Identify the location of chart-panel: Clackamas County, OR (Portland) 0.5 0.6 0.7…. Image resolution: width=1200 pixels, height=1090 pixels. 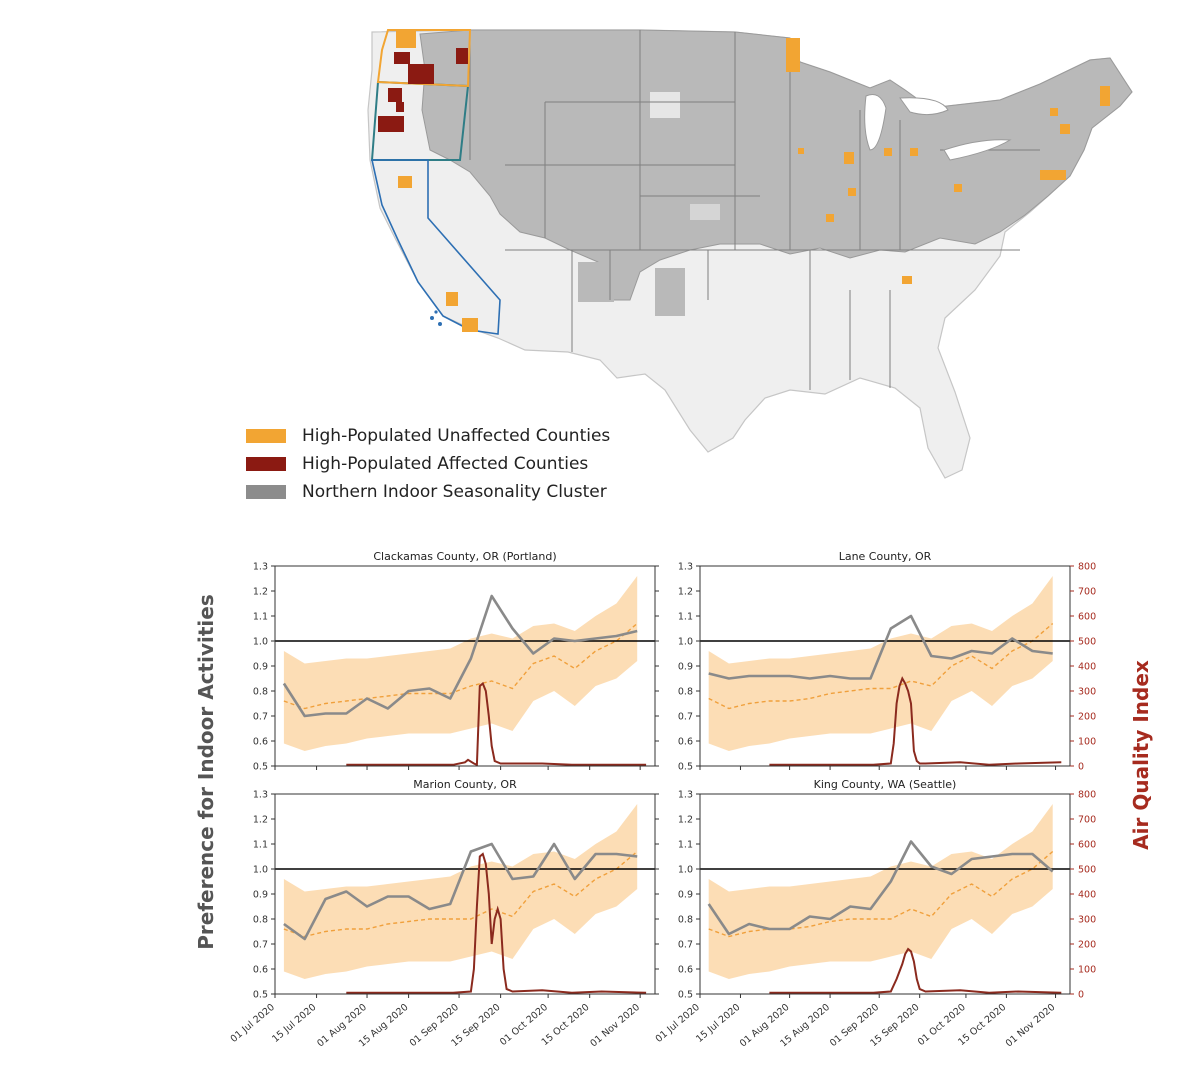
(456, 661).